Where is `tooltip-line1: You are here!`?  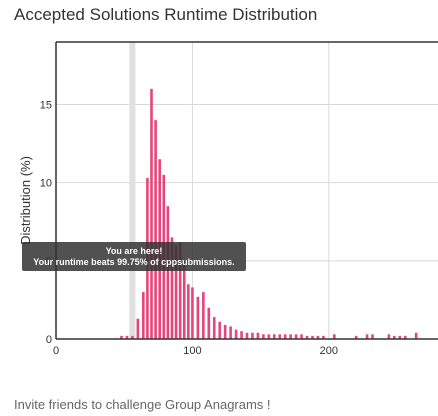
tooltip-line1: You are here! is located at coordinates (134, 251).